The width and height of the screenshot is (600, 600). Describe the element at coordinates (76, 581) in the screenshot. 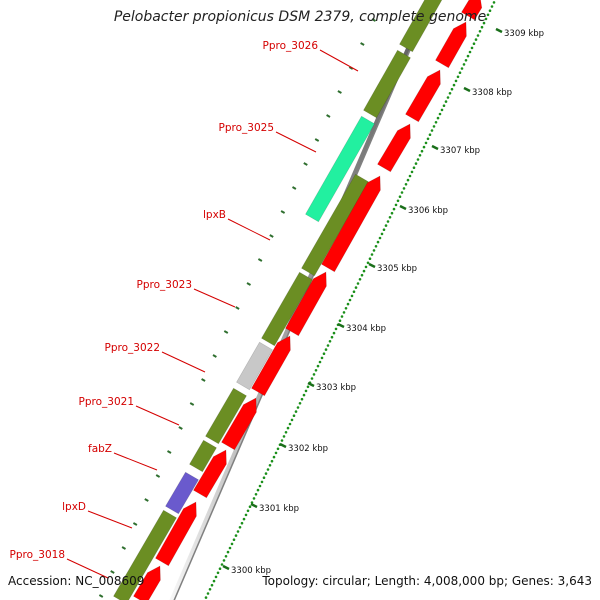

I see `accession-text: Accession: NC_008609` at that location.